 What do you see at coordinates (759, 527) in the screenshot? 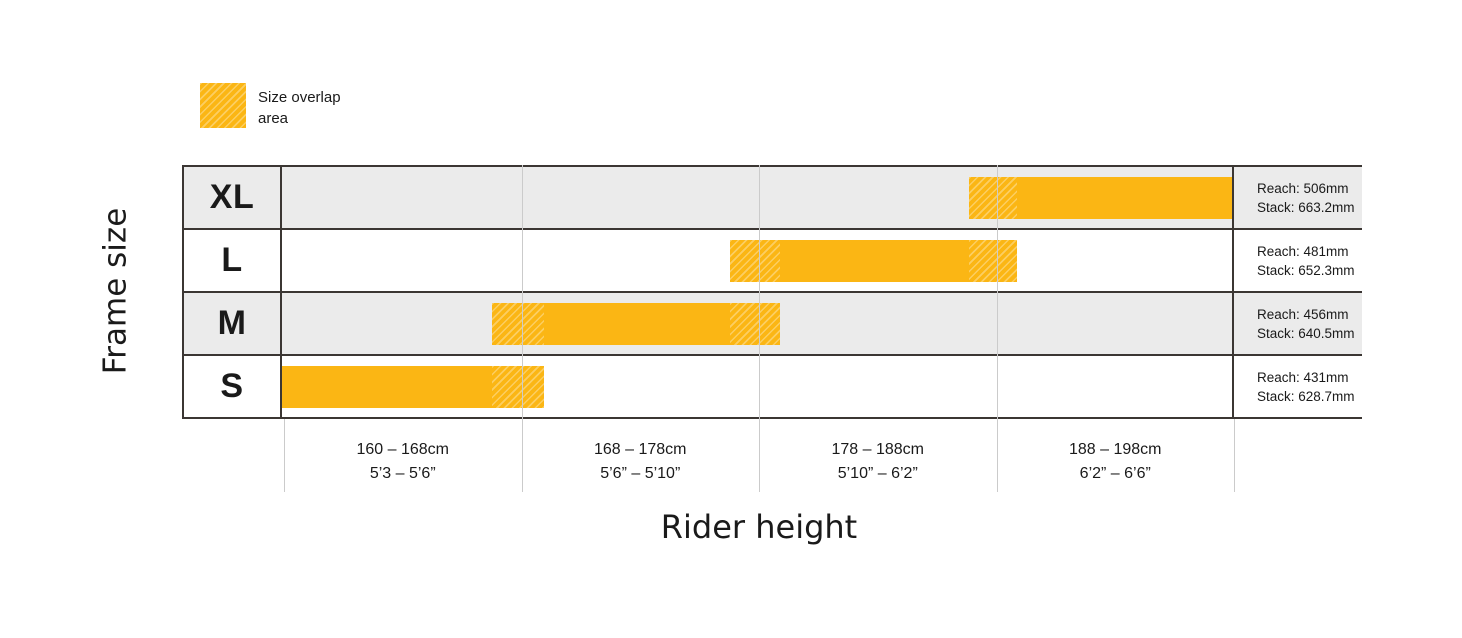
I see `x-axis-title: Rider height` at bounding box center [759, 527].